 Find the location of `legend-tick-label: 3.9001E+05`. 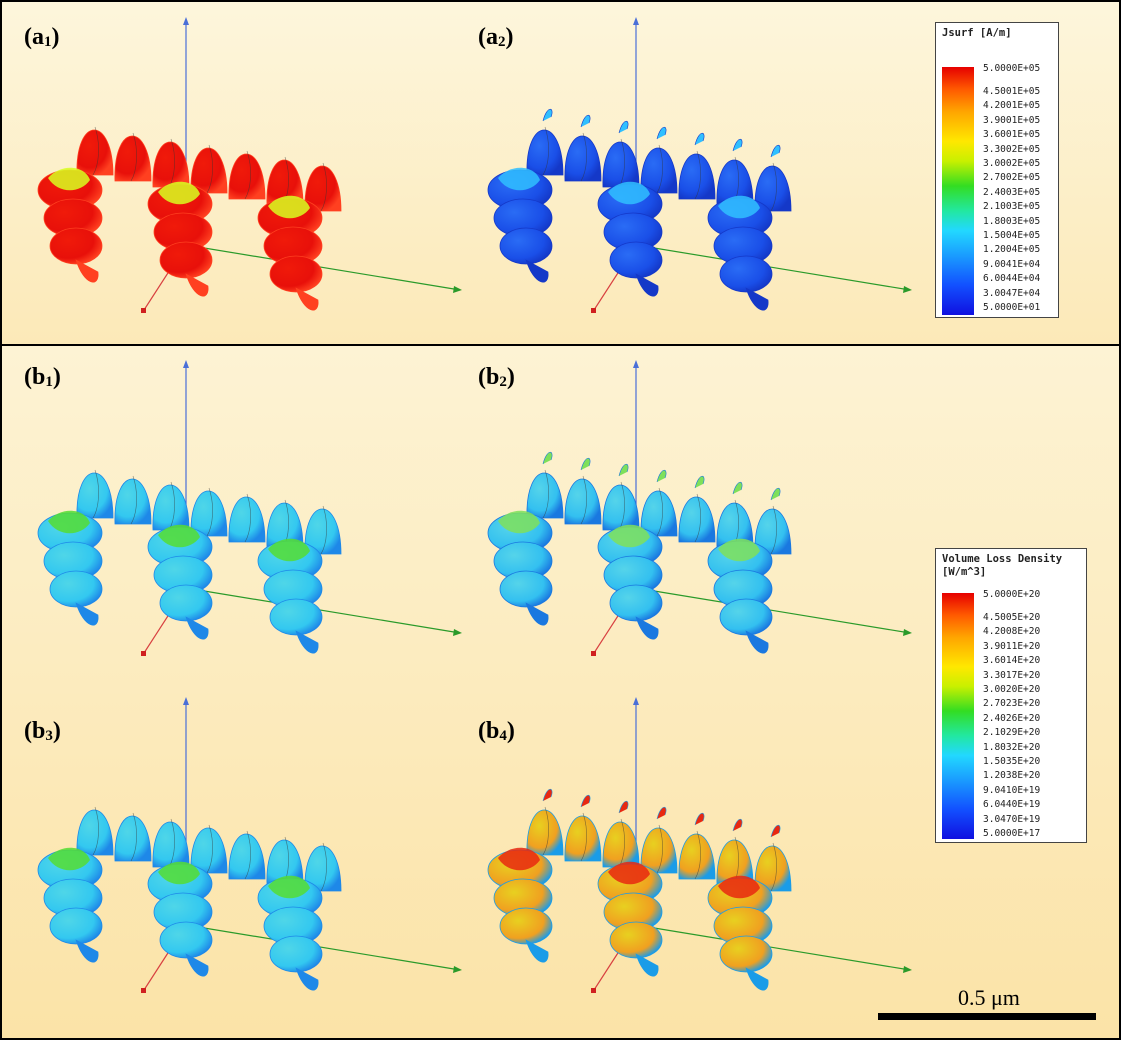

legend-tick-label: 3.9001E+05 is located at coordinates (1012, 120).